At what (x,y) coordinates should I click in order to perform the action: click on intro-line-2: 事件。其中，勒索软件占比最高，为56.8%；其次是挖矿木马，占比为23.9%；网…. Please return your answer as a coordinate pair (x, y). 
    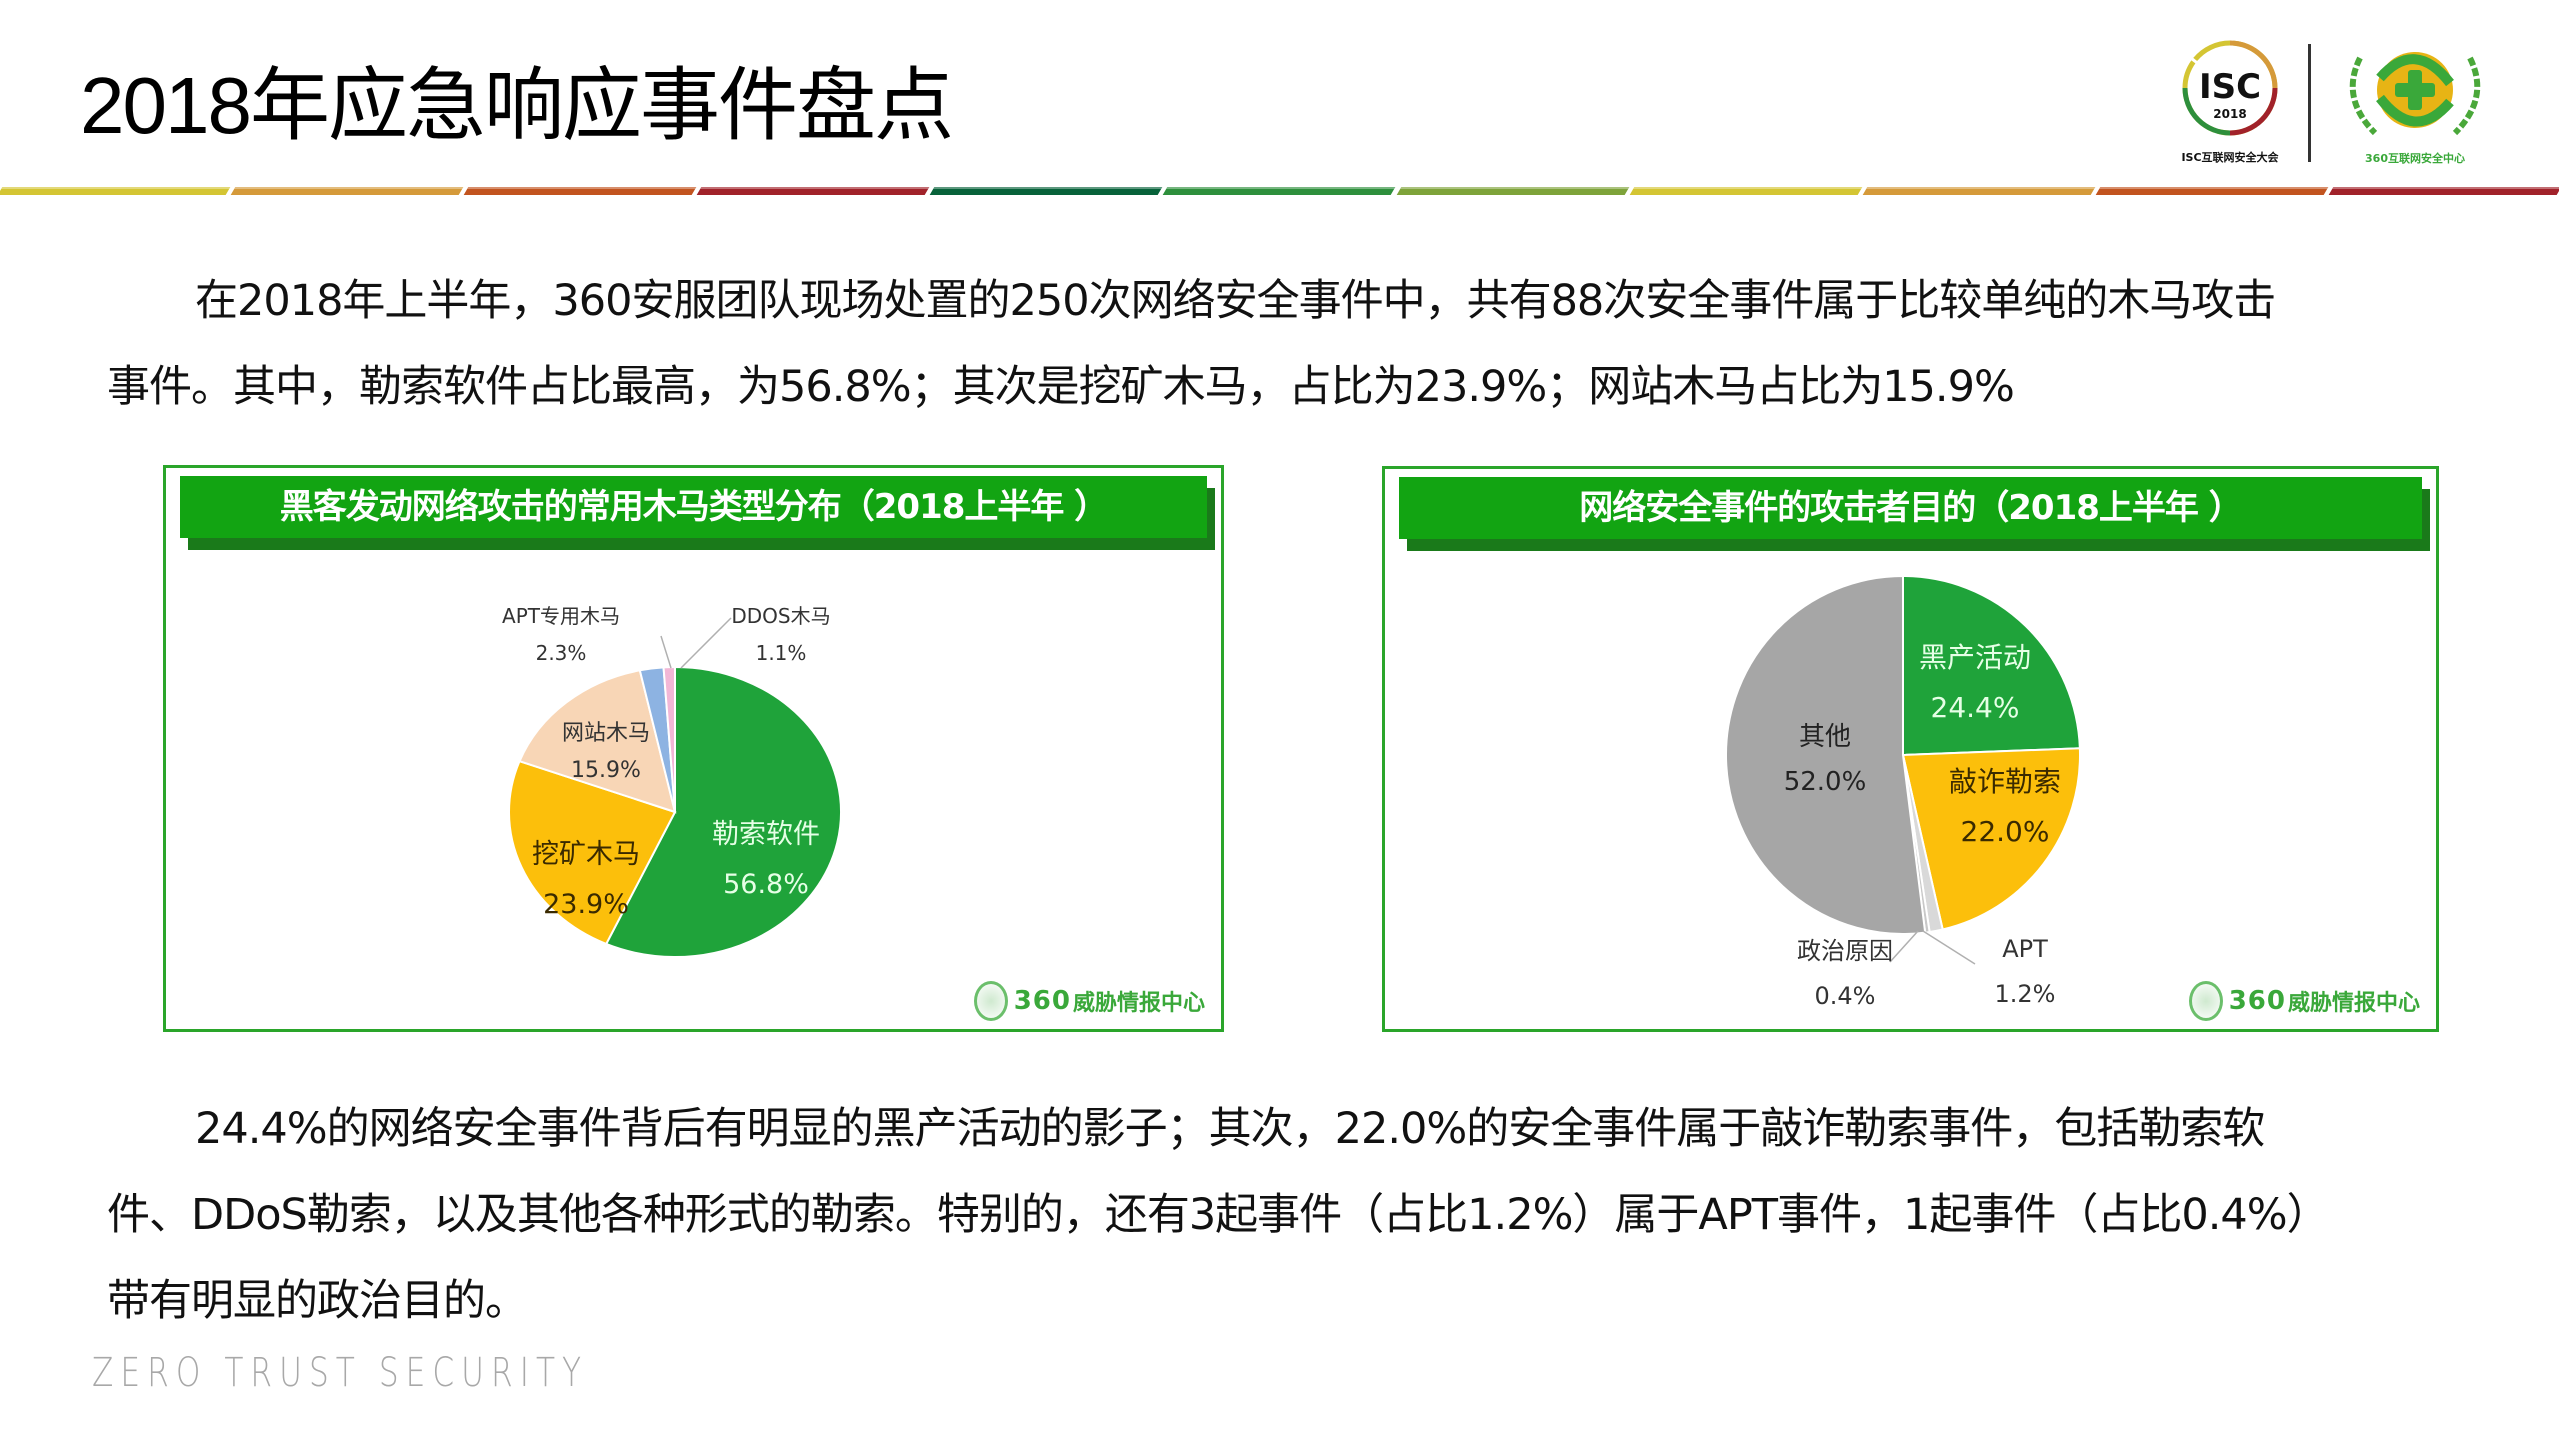
    Looking at the image, I should click on (1061, 387).